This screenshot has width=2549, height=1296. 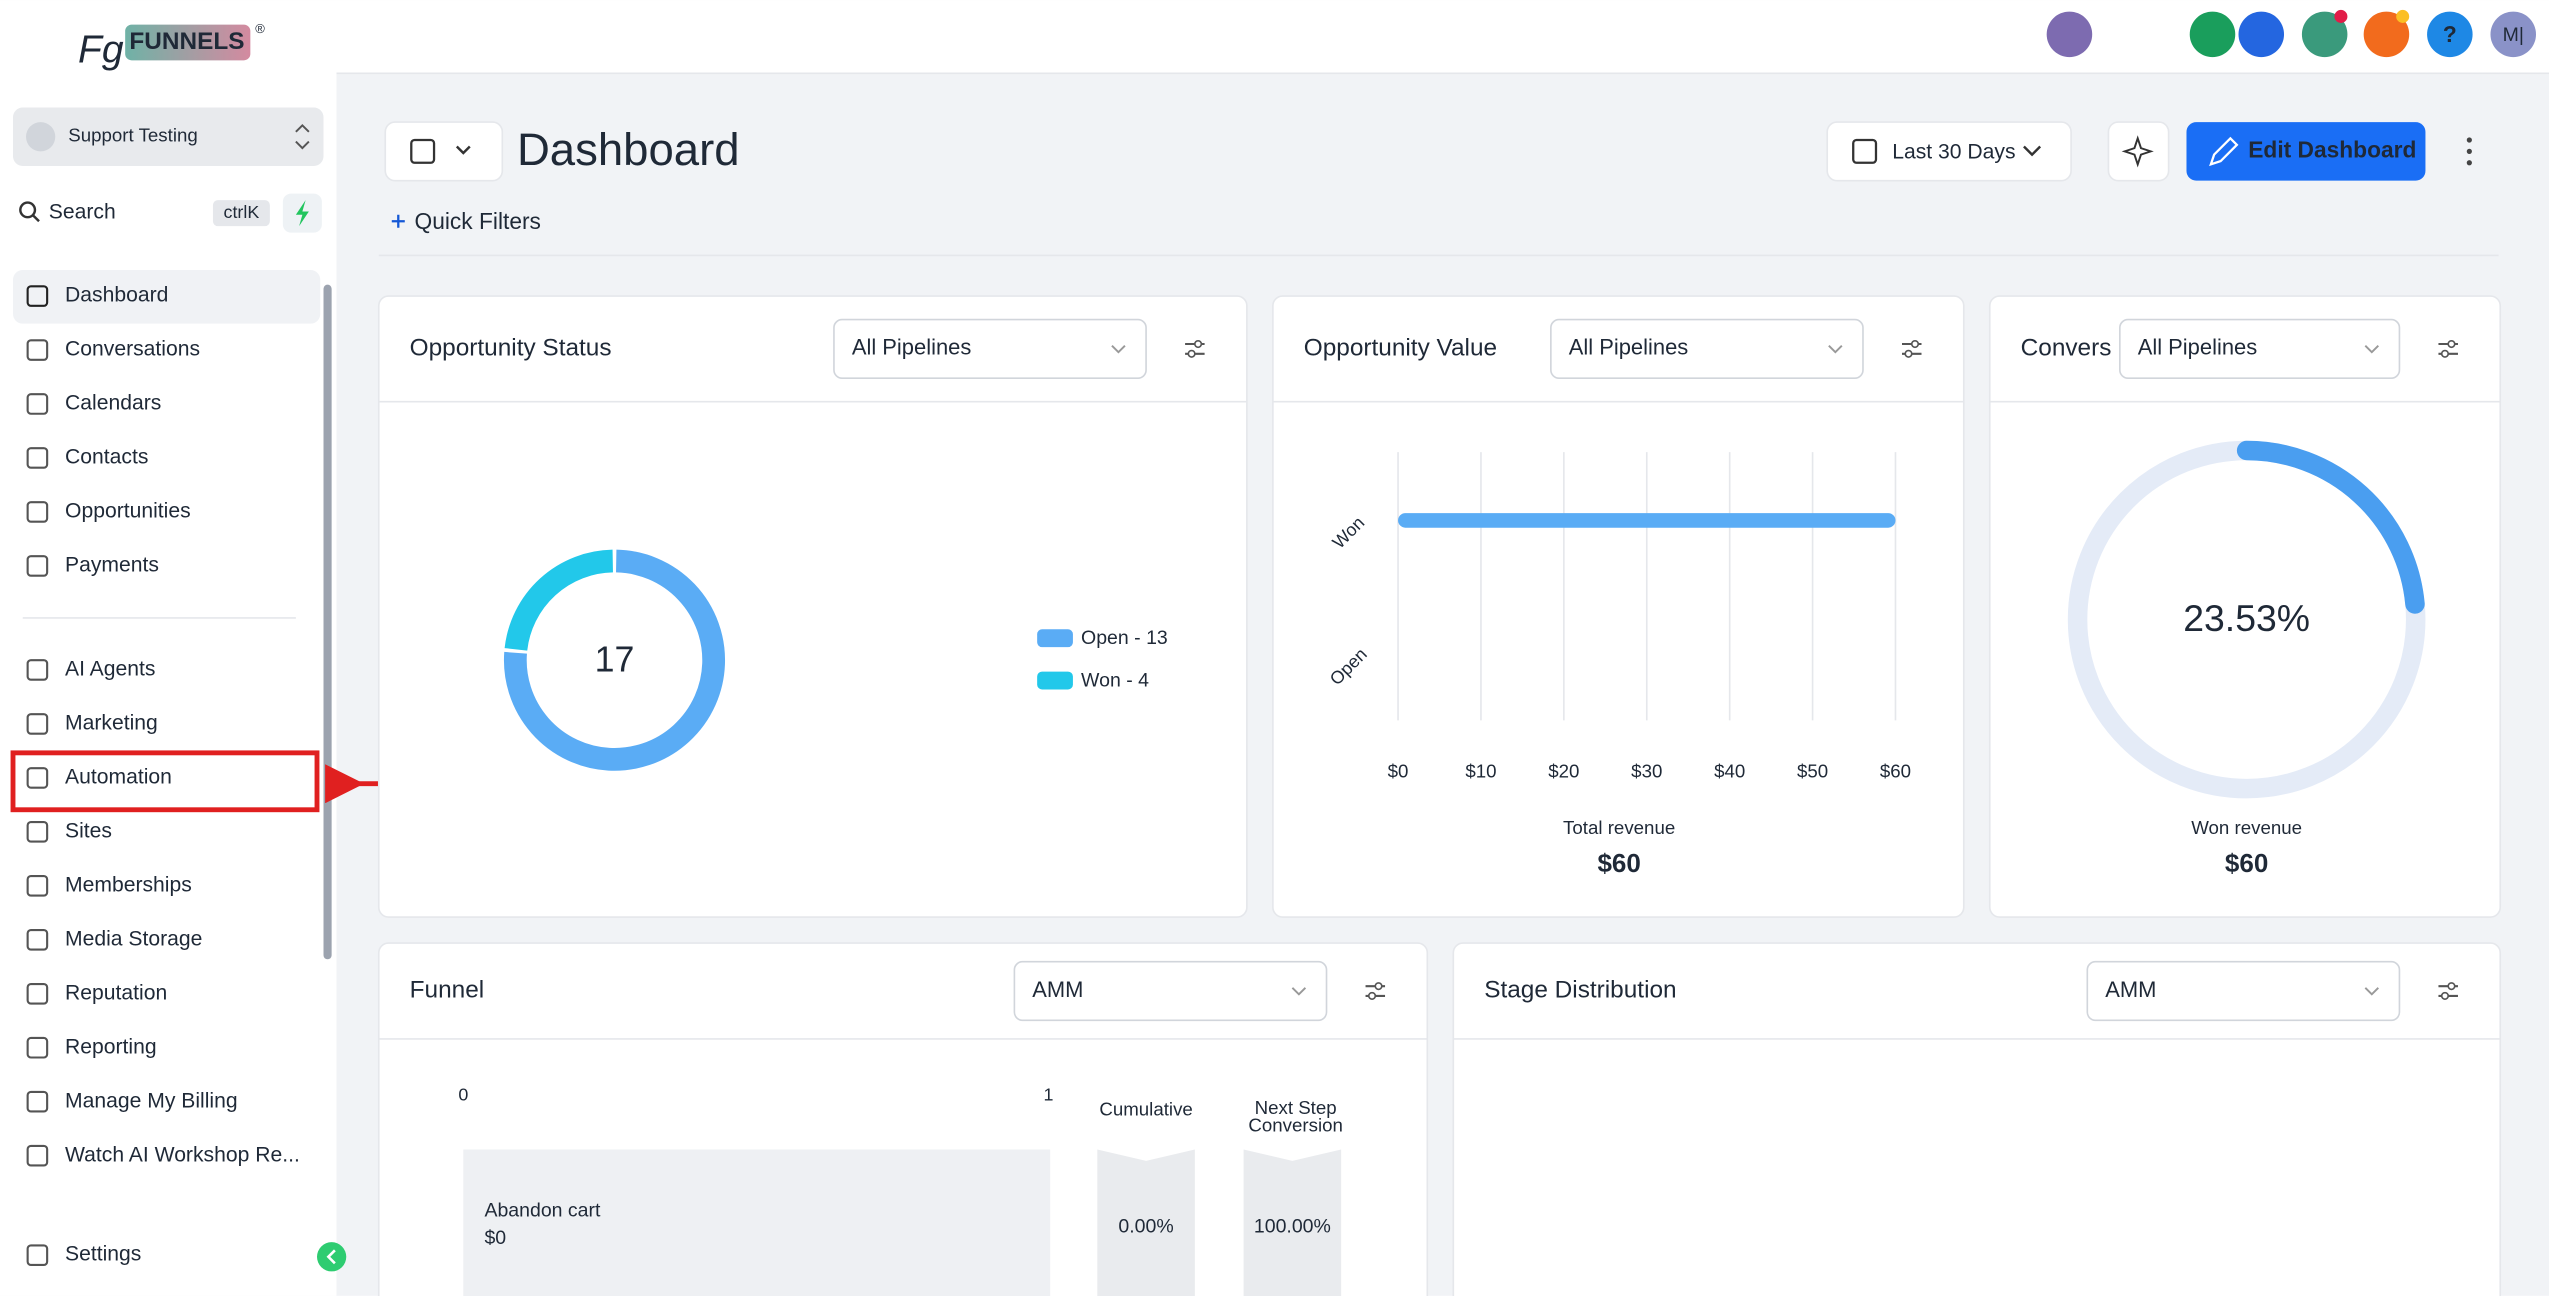 I want to click on x-tick-label: $60, so click(x=1895, y=770).